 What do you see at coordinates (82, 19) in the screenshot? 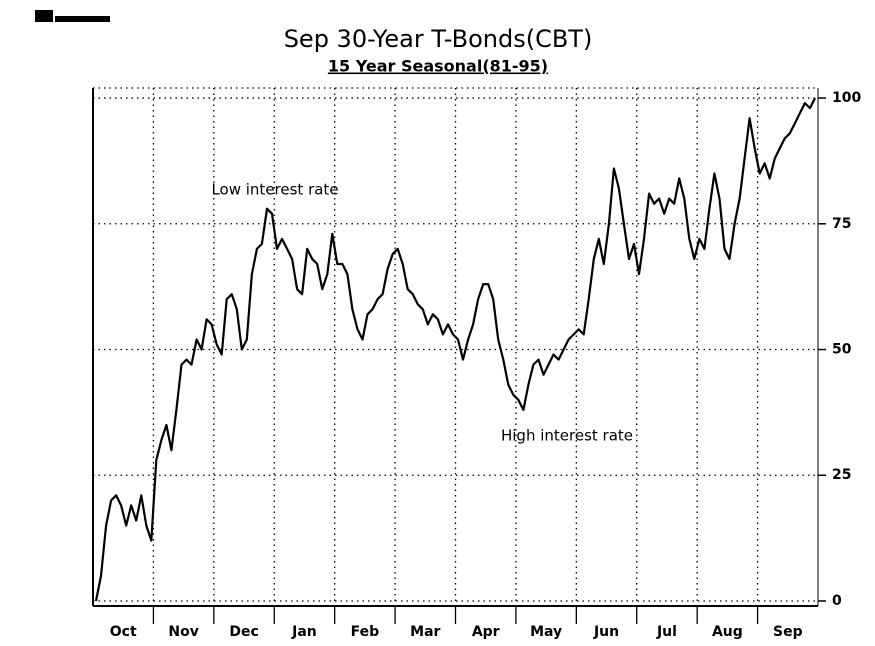
I see `logo-text` at bounding box center [82, 19].